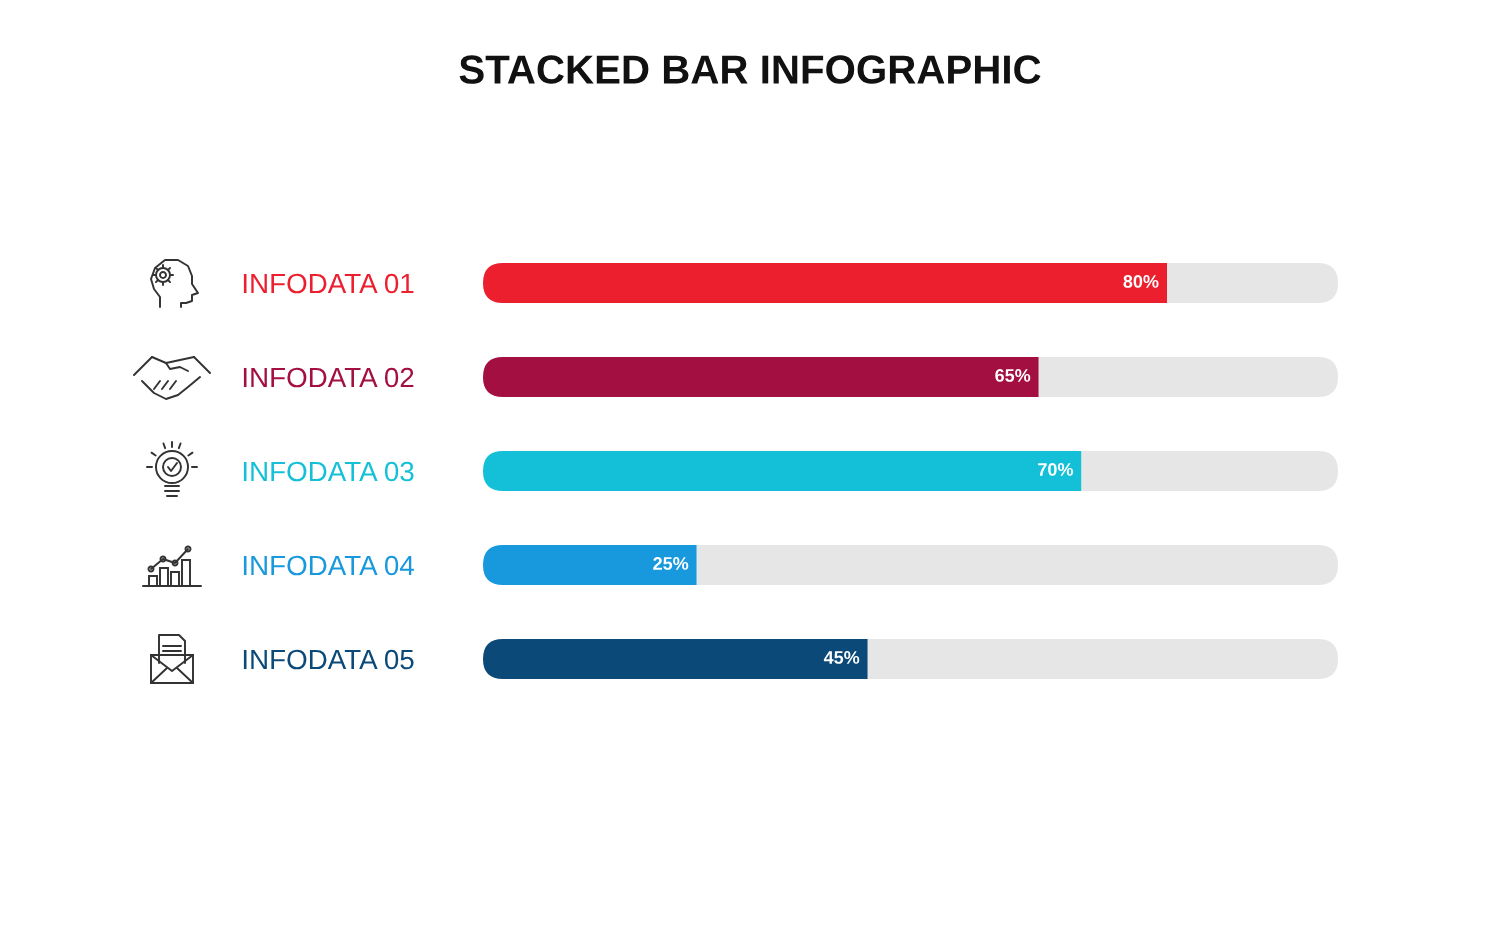 This screenshot has height=945, width=1500. I want to click on y-tick-label: INFODATA 03, so click(328, 471).